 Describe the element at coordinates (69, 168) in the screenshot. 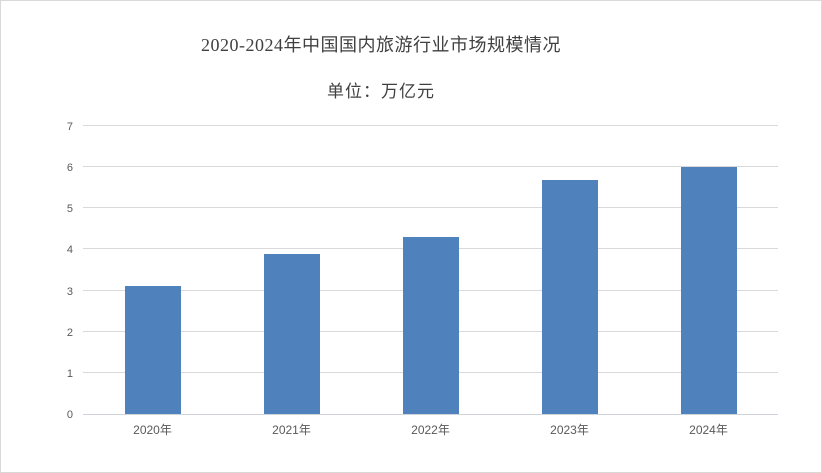

I see `y-tick-label-6: 6` at that location.